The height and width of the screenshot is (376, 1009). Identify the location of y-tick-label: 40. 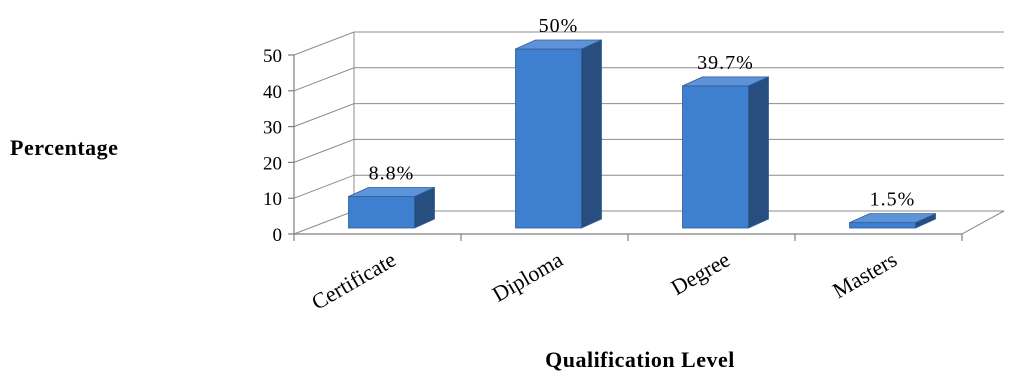
(272, 92).